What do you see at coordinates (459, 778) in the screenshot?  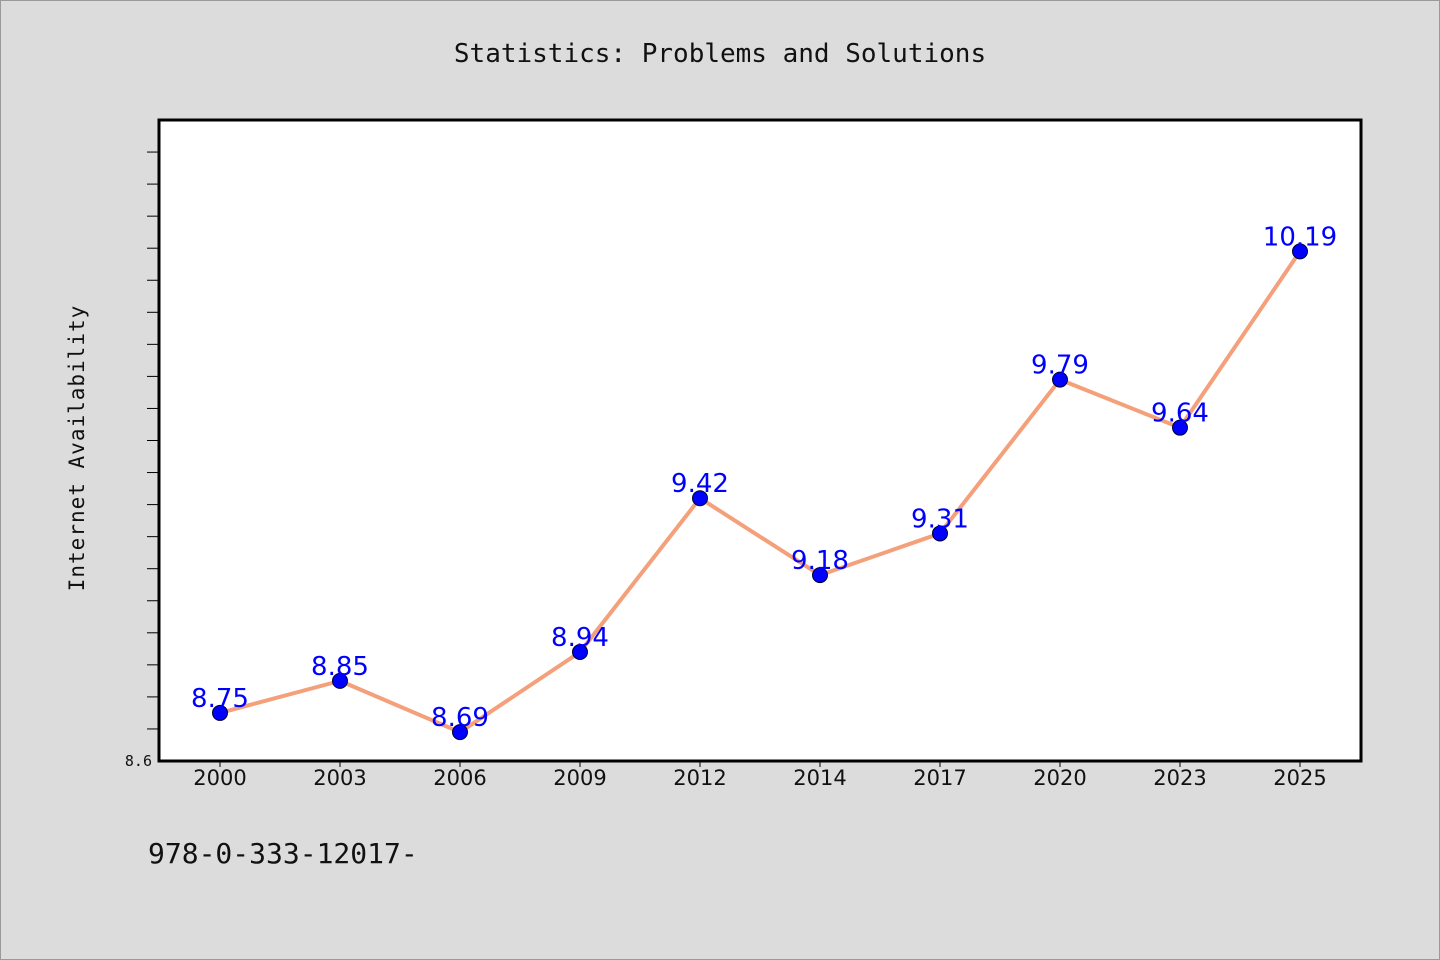 I see `x-tick-label: 2006` at bounding box center [459, 778].